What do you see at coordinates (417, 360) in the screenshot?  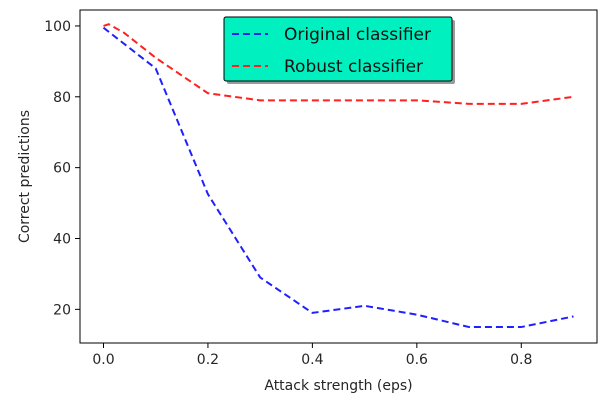 I see `x-tick-label: 0.6` at bounding box center [417, 360].